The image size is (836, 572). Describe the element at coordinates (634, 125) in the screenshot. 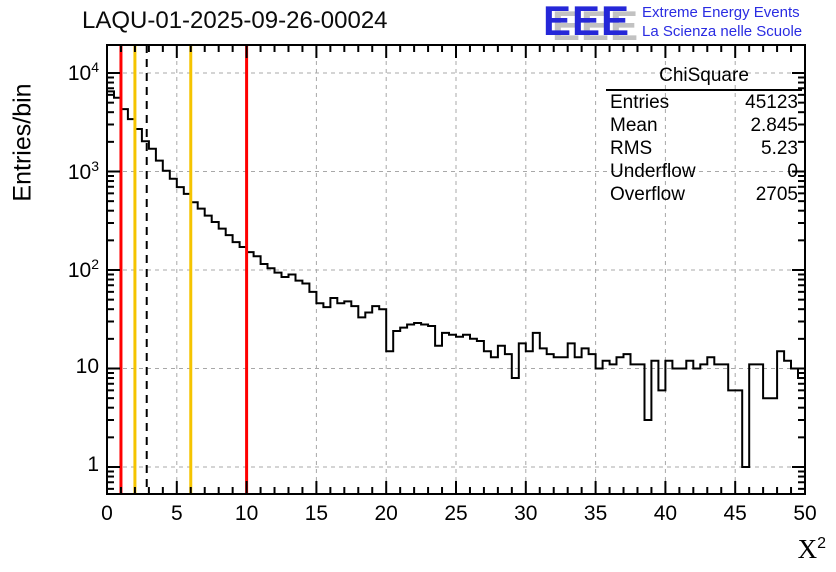

I see `stats-label: Mean` at that location.